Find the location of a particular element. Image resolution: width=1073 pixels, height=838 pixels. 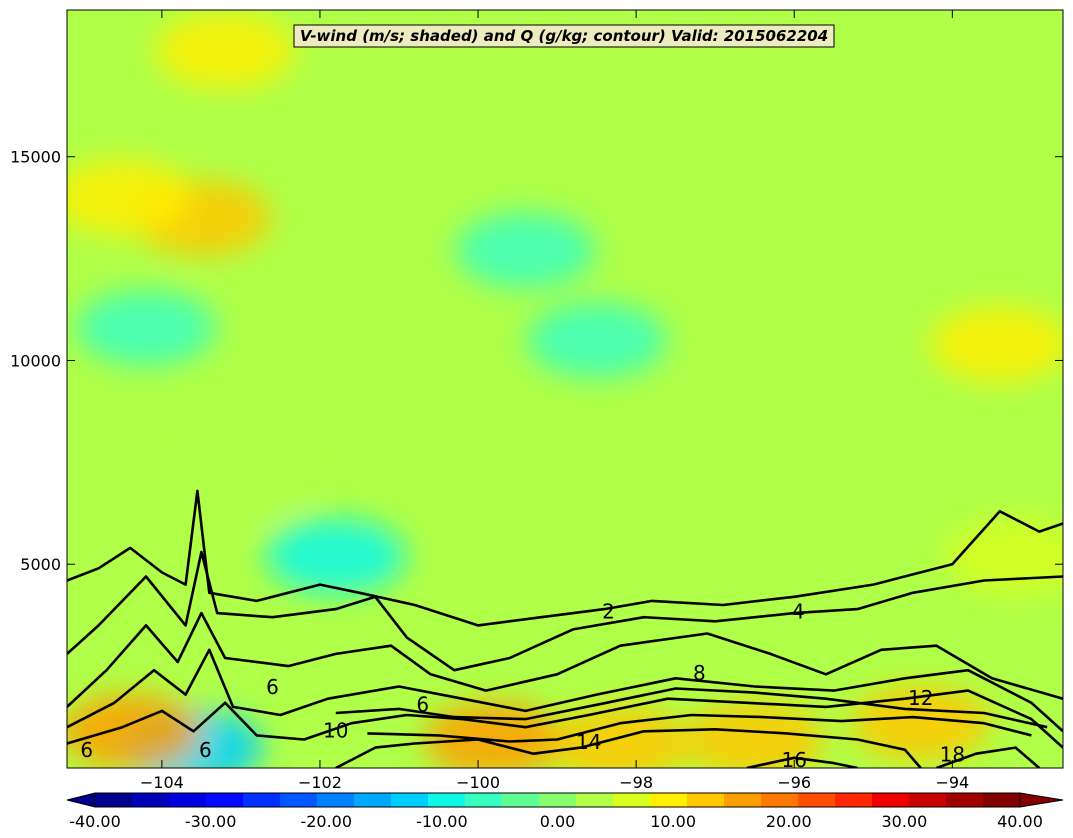

contour-label: 4 is located at coordinates (798, 612).